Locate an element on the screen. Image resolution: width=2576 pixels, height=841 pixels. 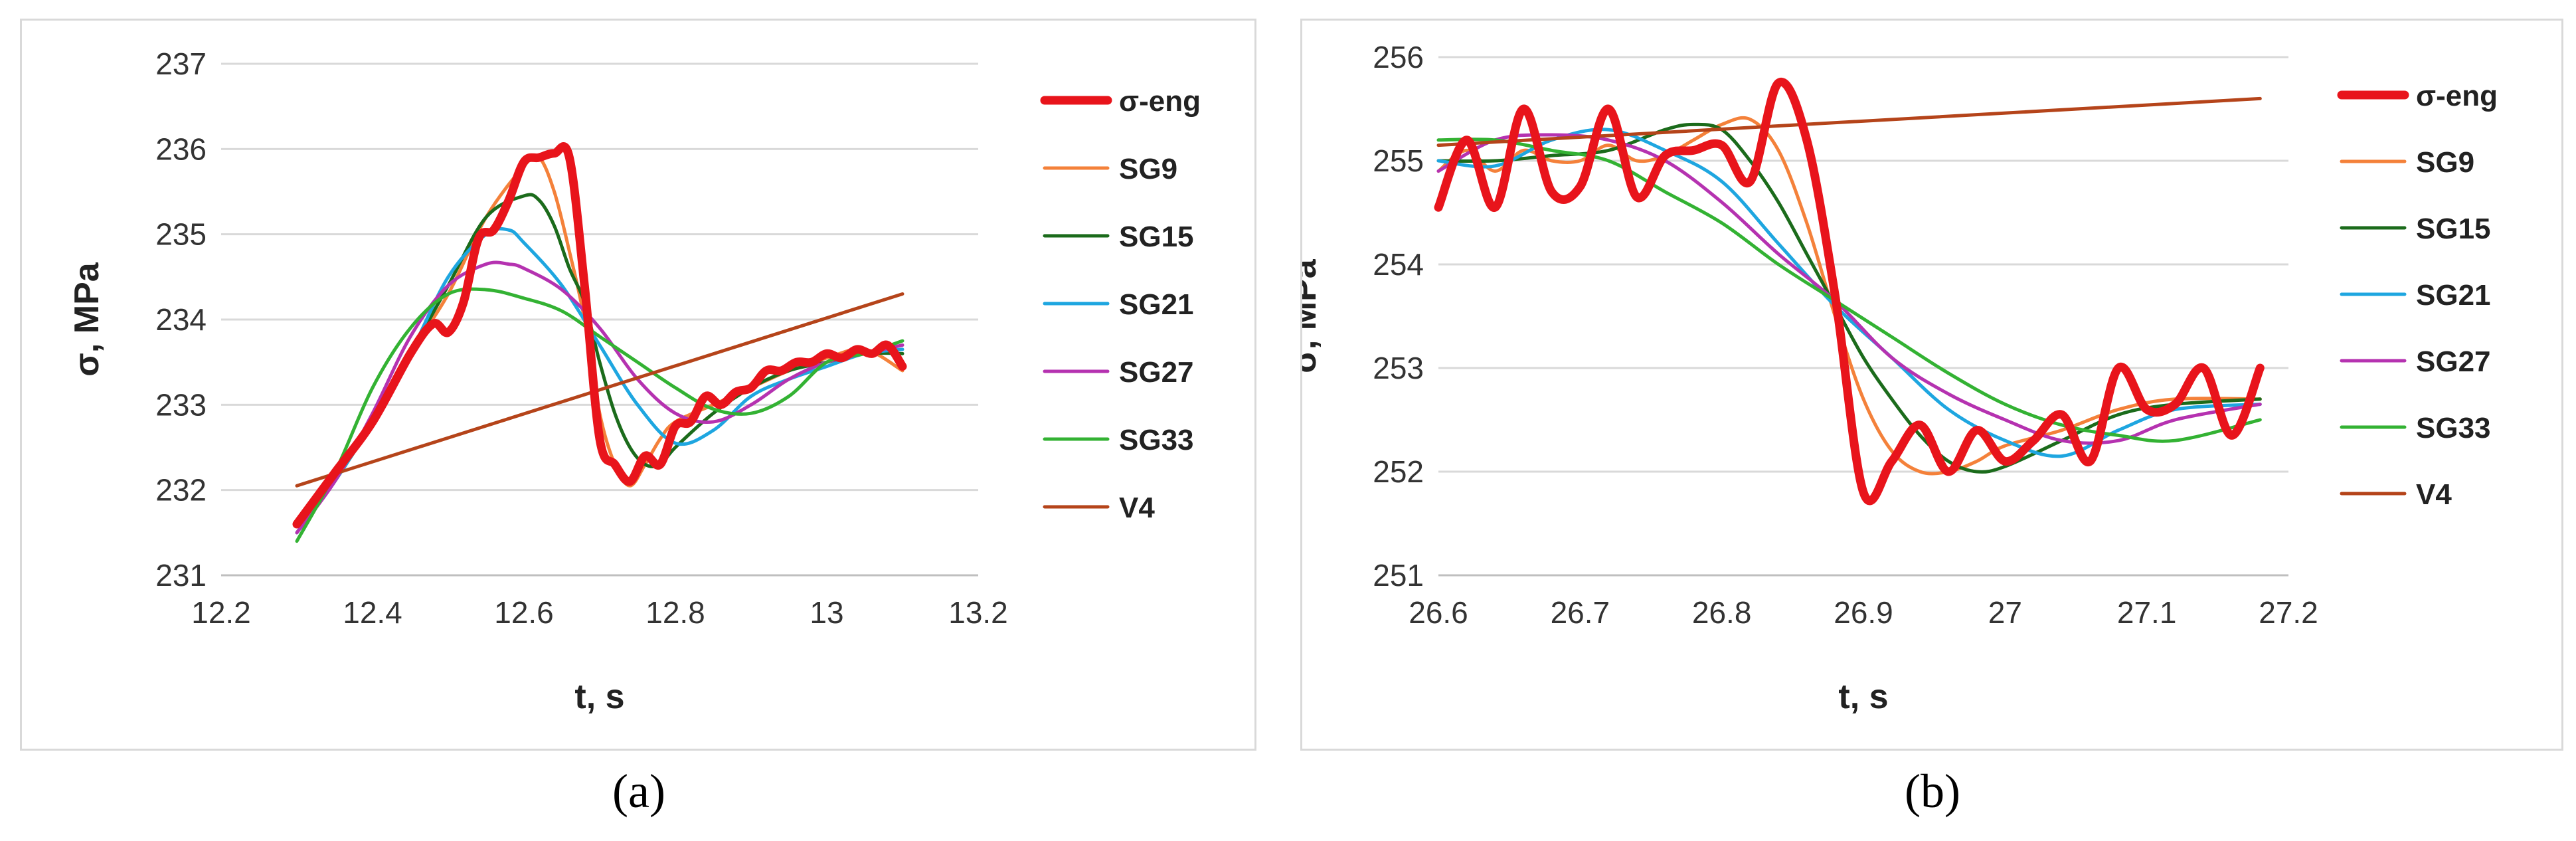
a-legend-label: SG9 is located at coordinates (1148, 169).